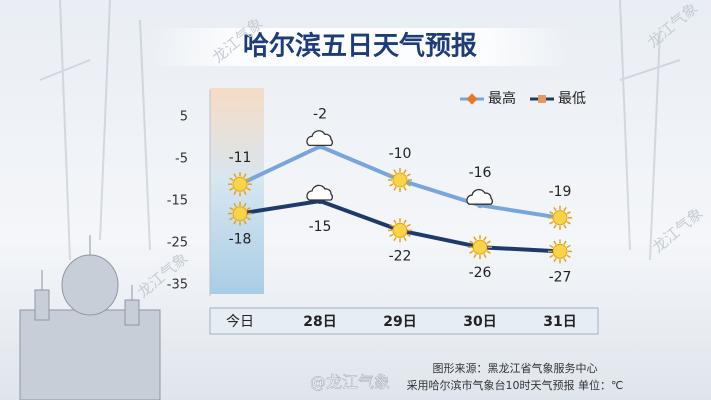 The height and width of the screenshot is (400, 711). What do you see at coordinates (240, 158) in the screenshot?
I see `value-label: -11` at bounding box center [240, 158].